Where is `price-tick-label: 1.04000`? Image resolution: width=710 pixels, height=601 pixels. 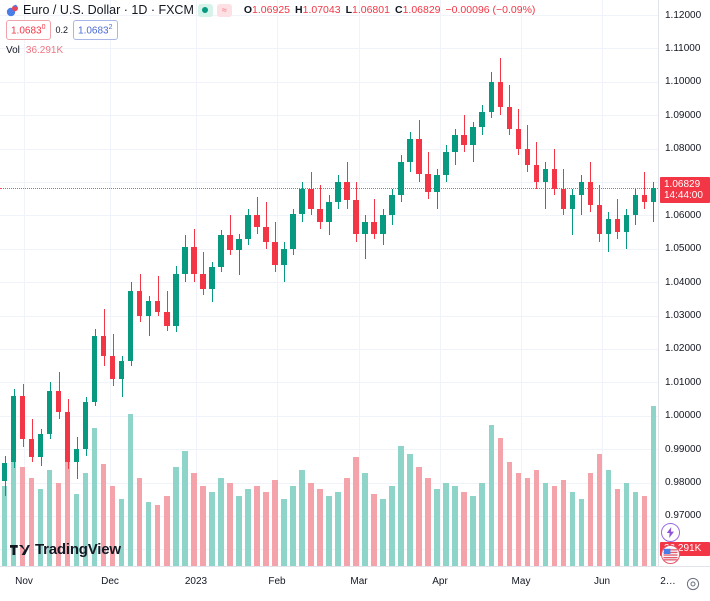 price-tick-label: 1.04000 is located at coordinates (683, 282).